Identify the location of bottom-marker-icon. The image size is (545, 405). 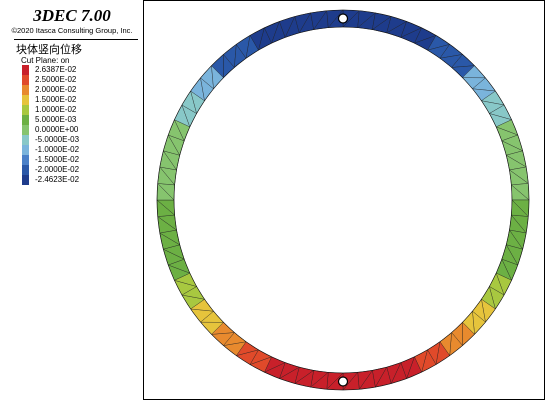
(343, 381).